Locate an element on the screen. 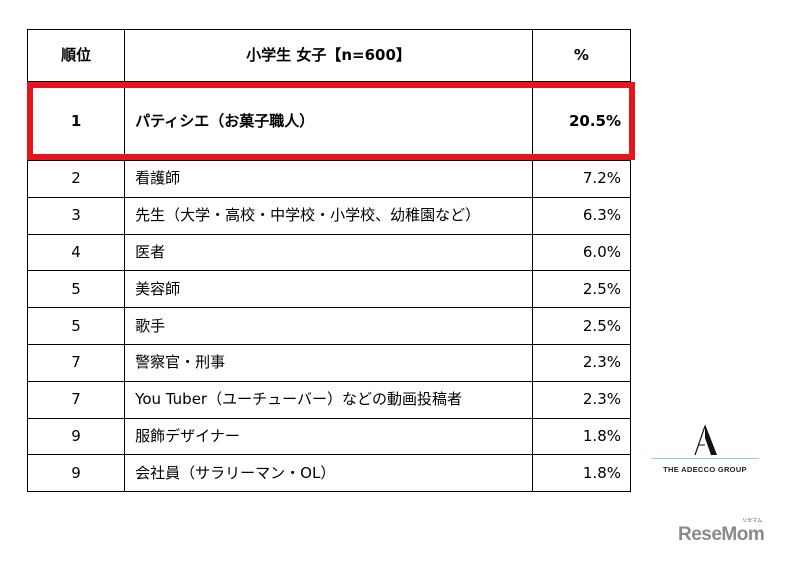  header-rank: 順位 is located at coordinates (76, 55).